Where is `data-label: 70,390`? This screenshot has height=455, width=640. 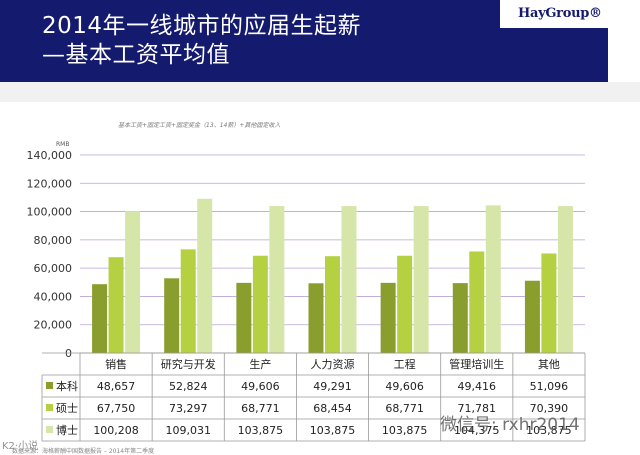
data-label: 70,390 is located at coordinates (549, 408).